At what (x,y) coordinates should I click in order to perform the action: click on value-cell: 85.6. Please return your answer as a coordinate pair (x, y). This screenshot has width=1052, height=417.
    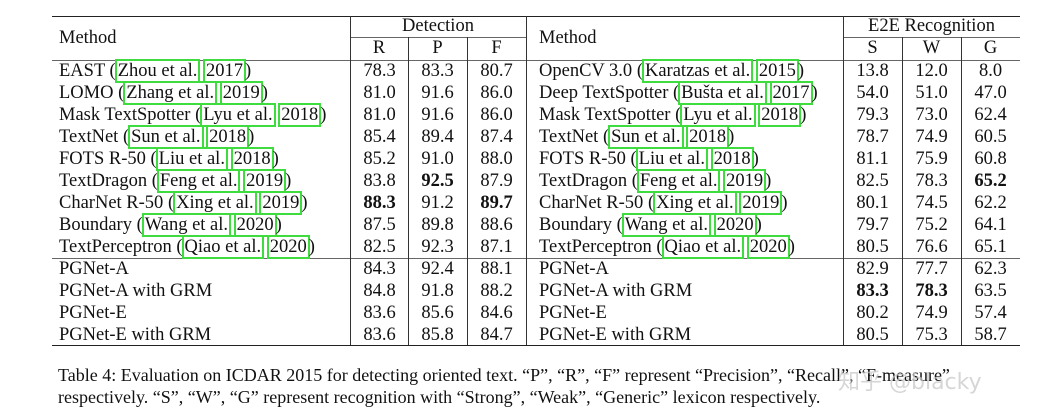
    Looking at the image, I should click on (437, 313).